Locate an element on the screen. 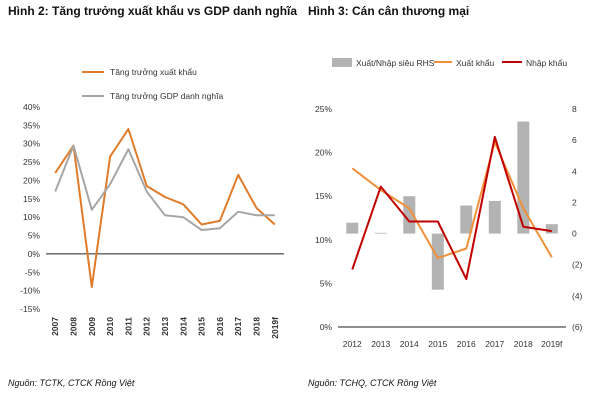  chart1-ytick-label: 35% is located at coordinates (31, 125).